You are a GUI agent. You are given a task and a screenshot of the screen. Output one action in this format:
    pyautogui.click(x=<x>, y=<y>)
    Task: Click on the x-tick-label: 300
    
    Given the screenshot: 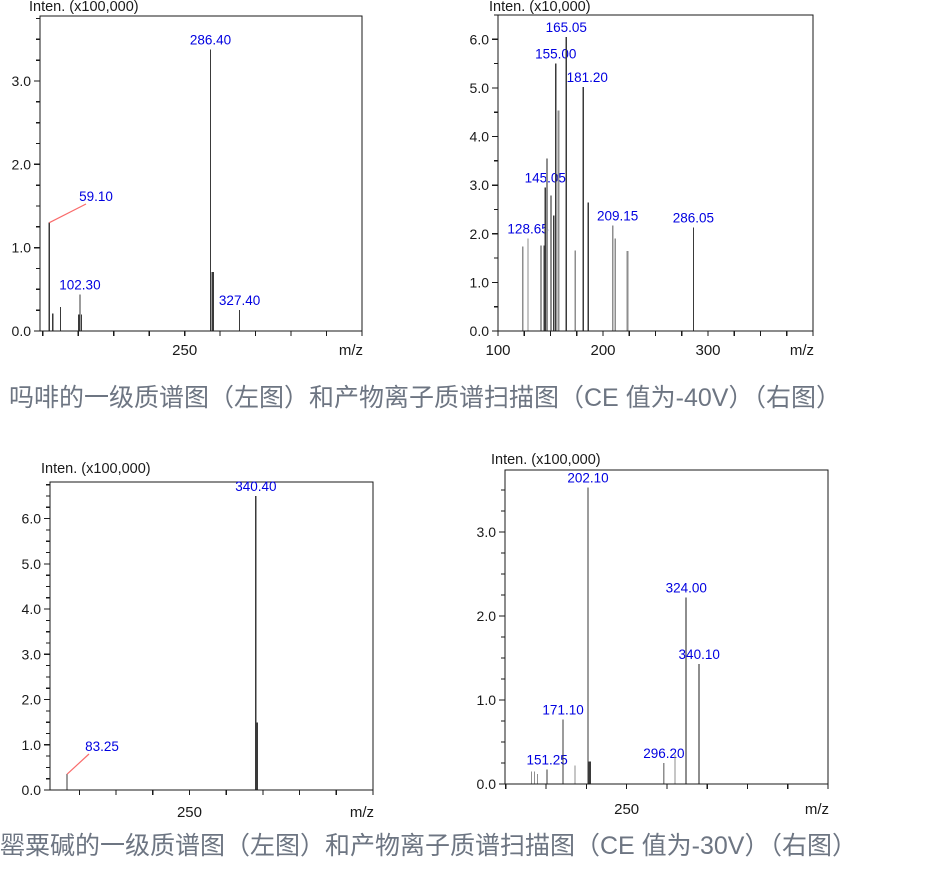 What is the action you would take?
    pyautogui.click(x=707, y=350)
    